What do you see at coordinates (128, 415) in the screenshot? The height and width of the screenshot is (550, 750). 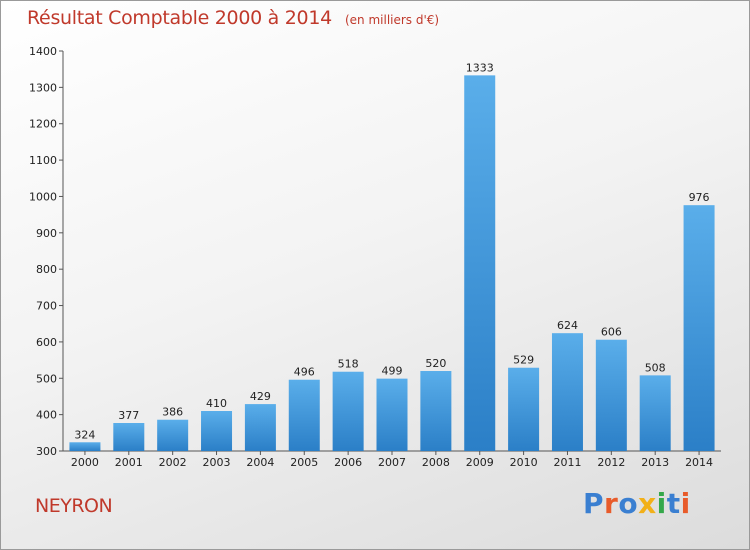 I see `bar-value-label: 377` at bounding box center [128, 415].